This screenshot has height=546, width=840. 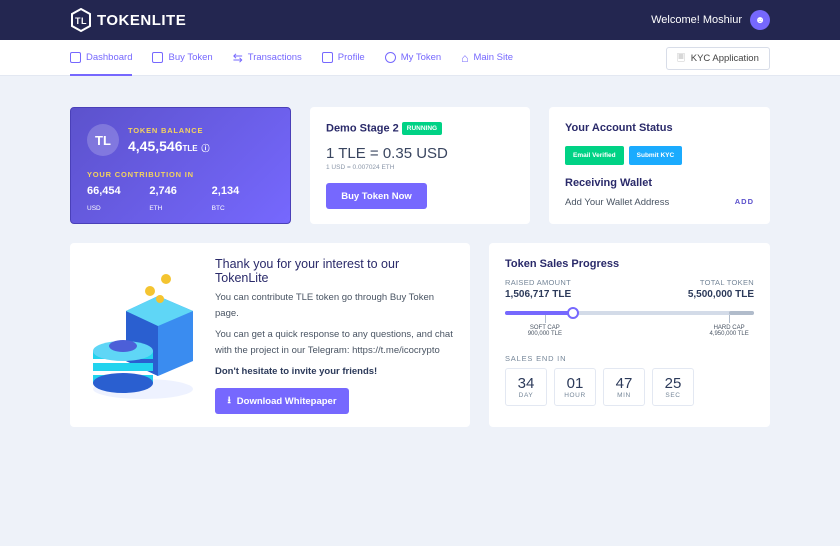 I want to click on logo-icon: TL, so click(x=81, y=20).